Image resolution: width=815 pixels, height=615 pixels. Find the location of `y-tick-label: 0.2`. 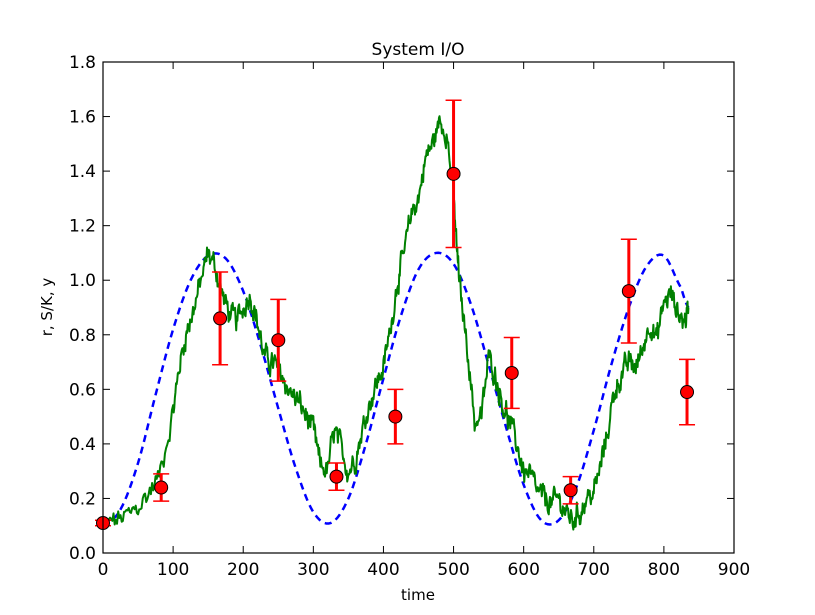

y-tick-label: 0.2 is located at coordinates (82, 499).